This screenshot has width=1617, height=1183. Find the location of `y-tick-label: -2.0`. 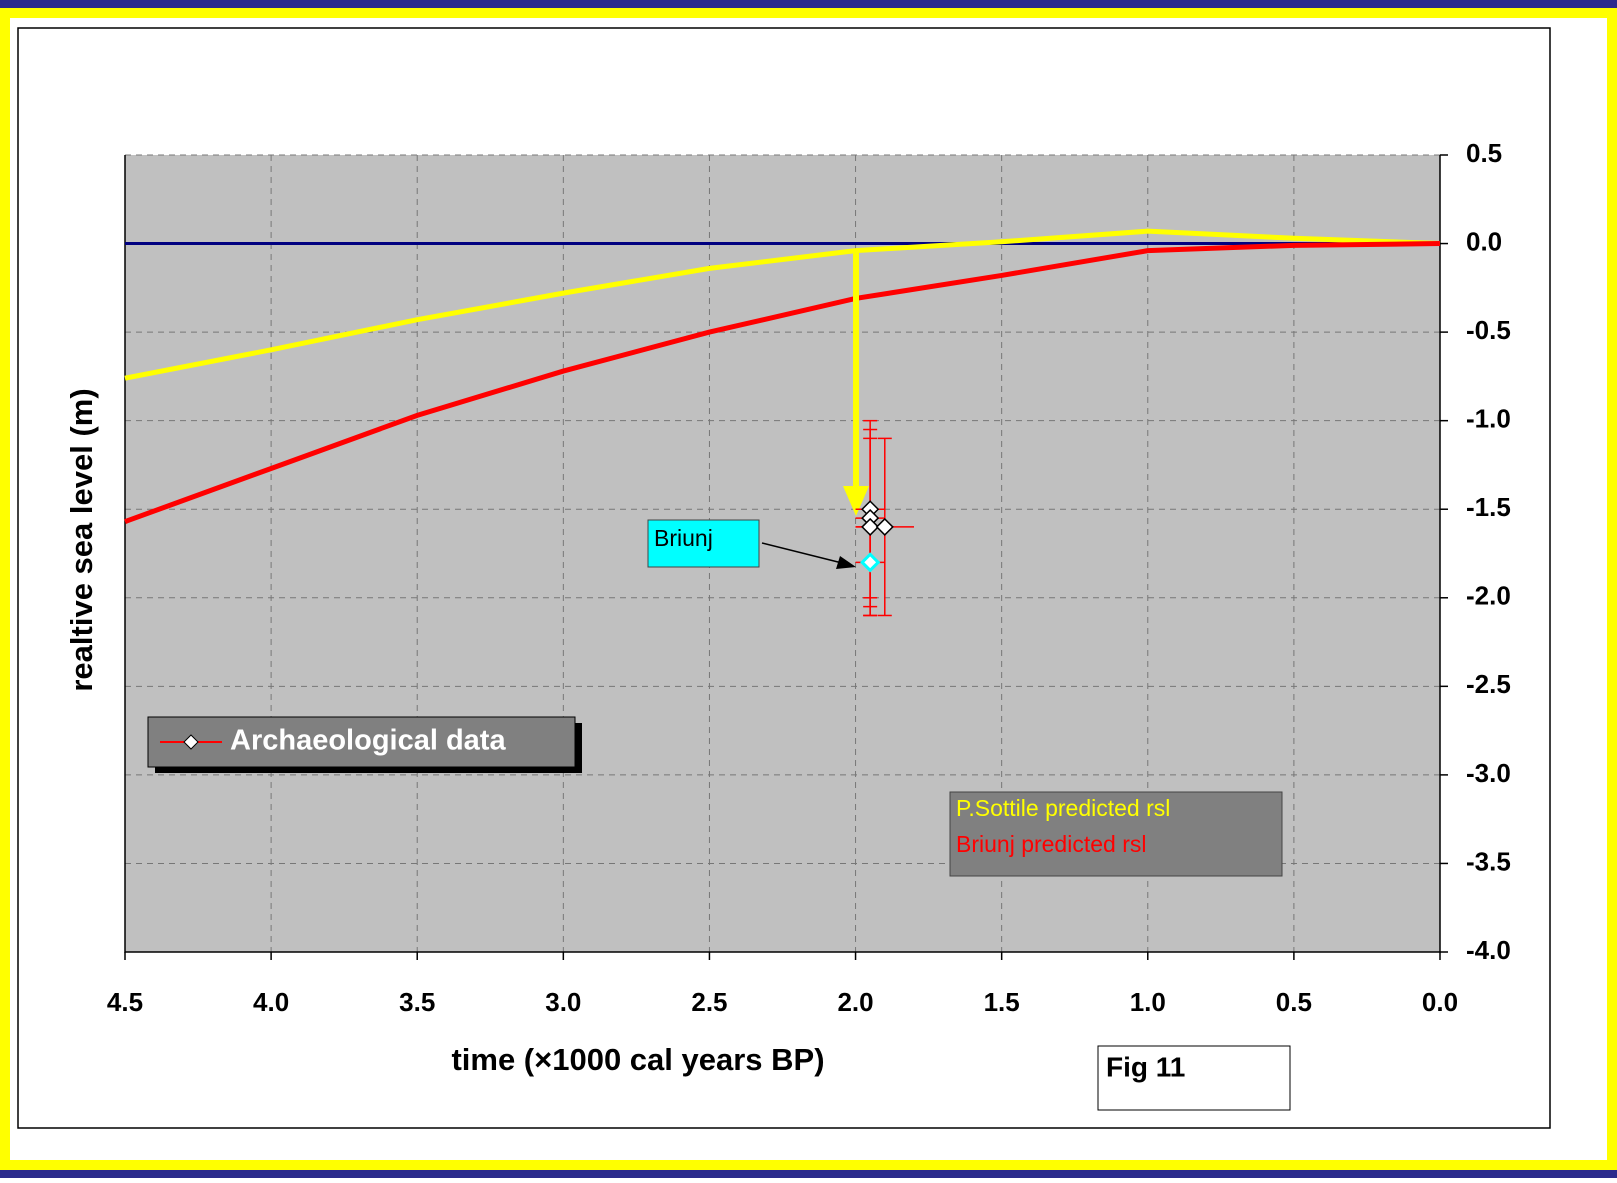

y-tick-label: -2.0 is located at coordinates (1488, 596).